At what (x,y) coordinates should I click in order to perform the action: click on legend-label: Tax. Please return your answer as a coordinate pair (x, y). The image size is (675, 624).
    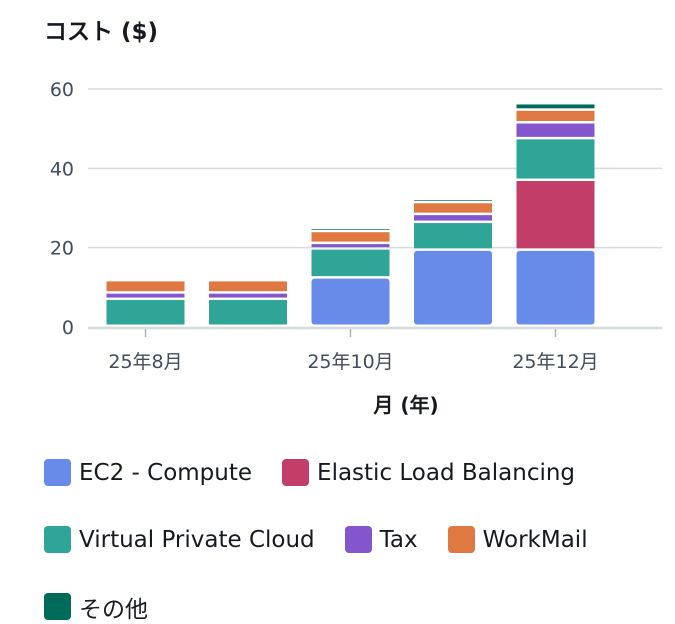
    Looking at the image, I should click on (398, 539).